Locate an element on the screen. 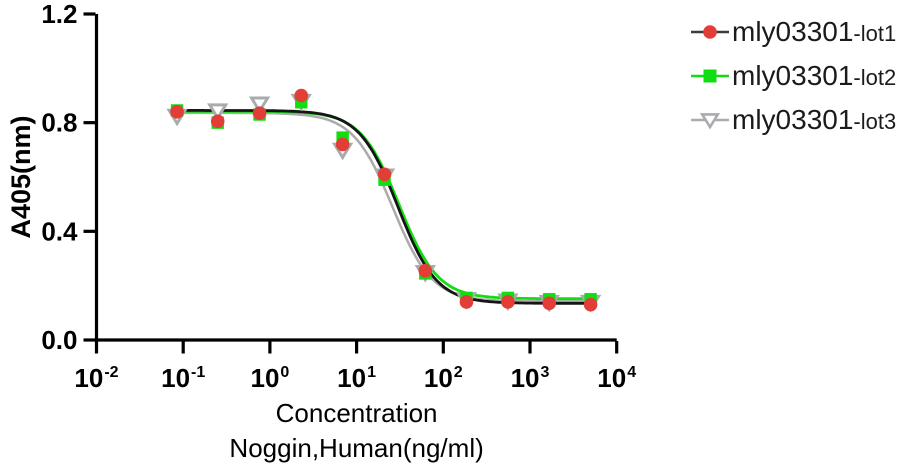  legend-item-lot2: mly03301-lot2 is located at coordinates (801, 76).